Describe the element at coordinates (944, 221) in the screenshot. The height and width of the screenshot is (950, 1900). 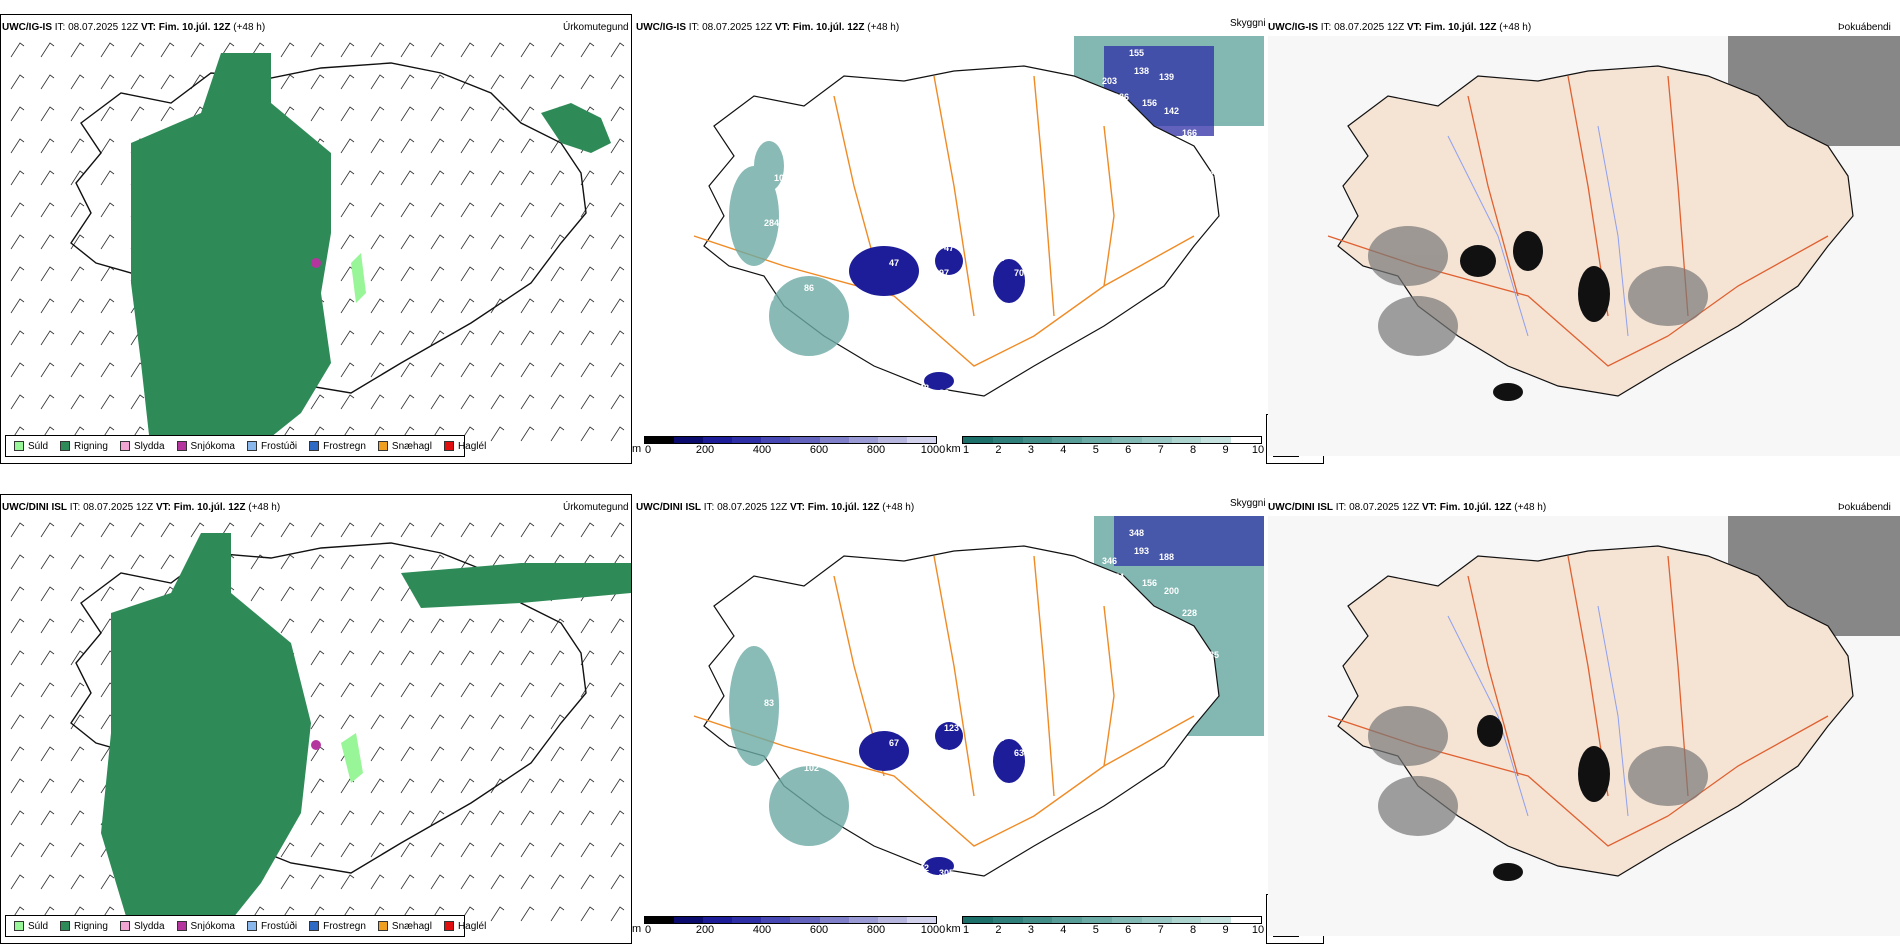
I see `road-network` at that location.